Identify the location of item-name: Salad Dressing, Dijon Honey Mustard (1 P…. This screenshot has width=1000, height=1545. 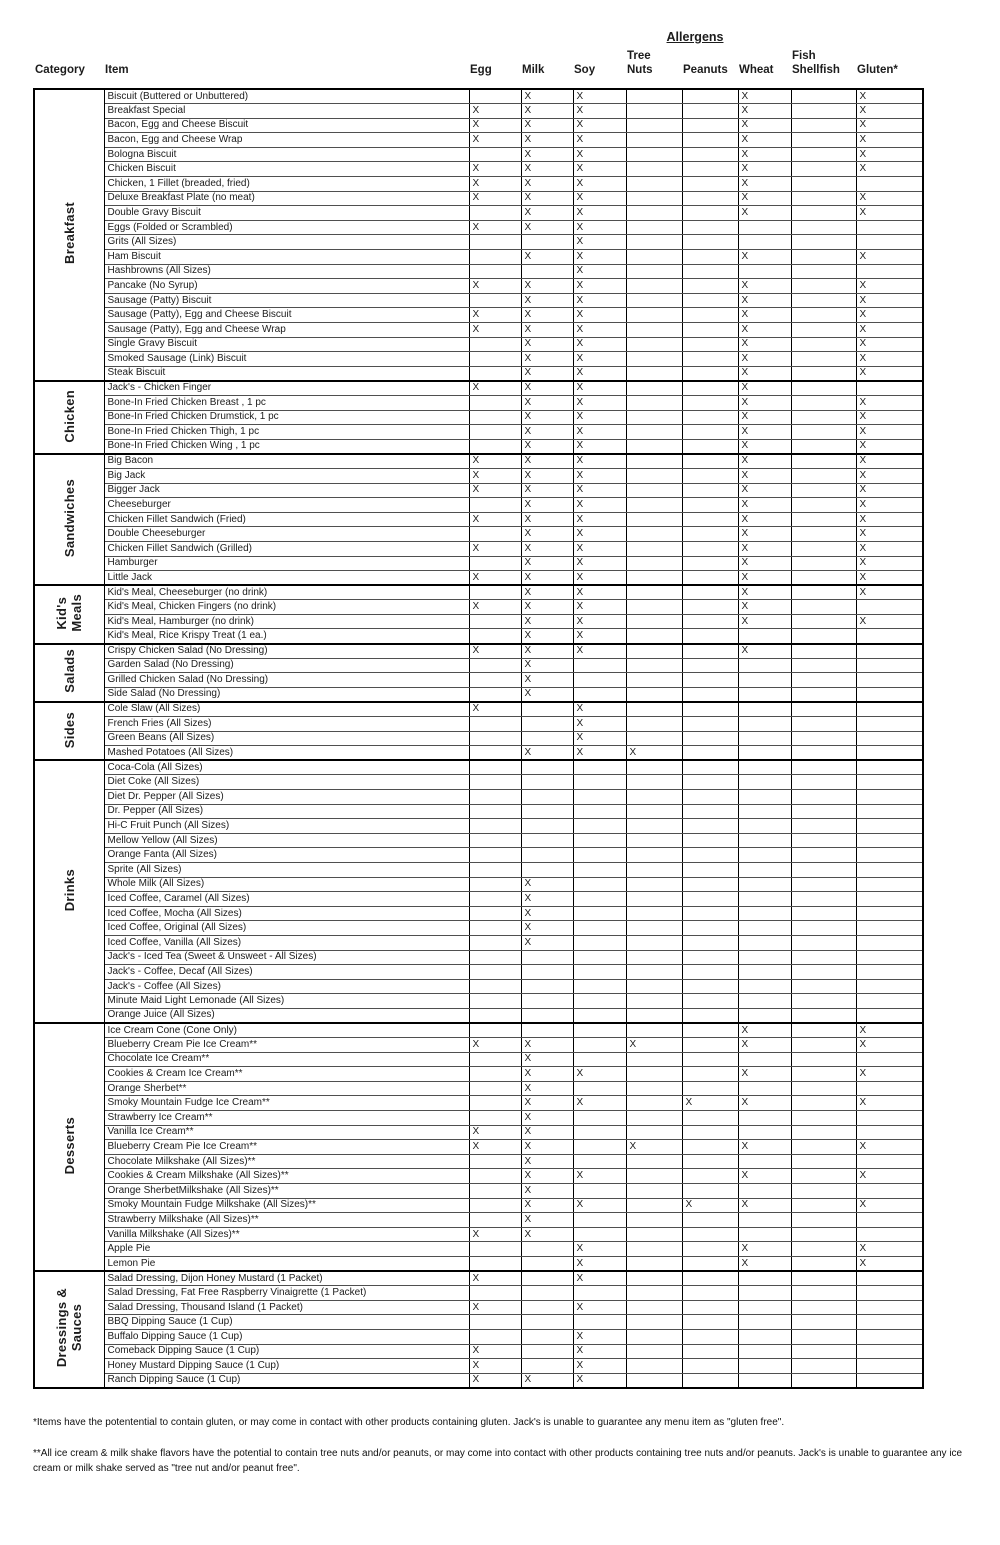
(286, 1278).